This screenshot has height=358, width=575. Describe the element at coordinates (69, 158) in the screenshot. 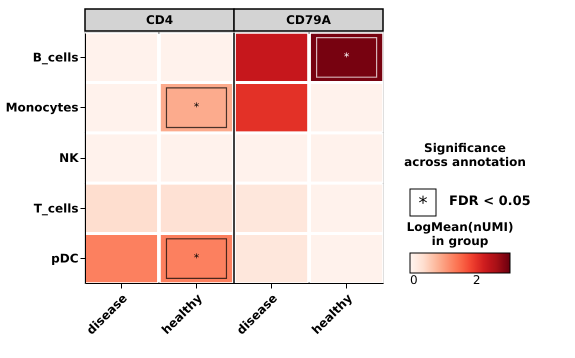

I see `y-tick-label: NK` at that location.